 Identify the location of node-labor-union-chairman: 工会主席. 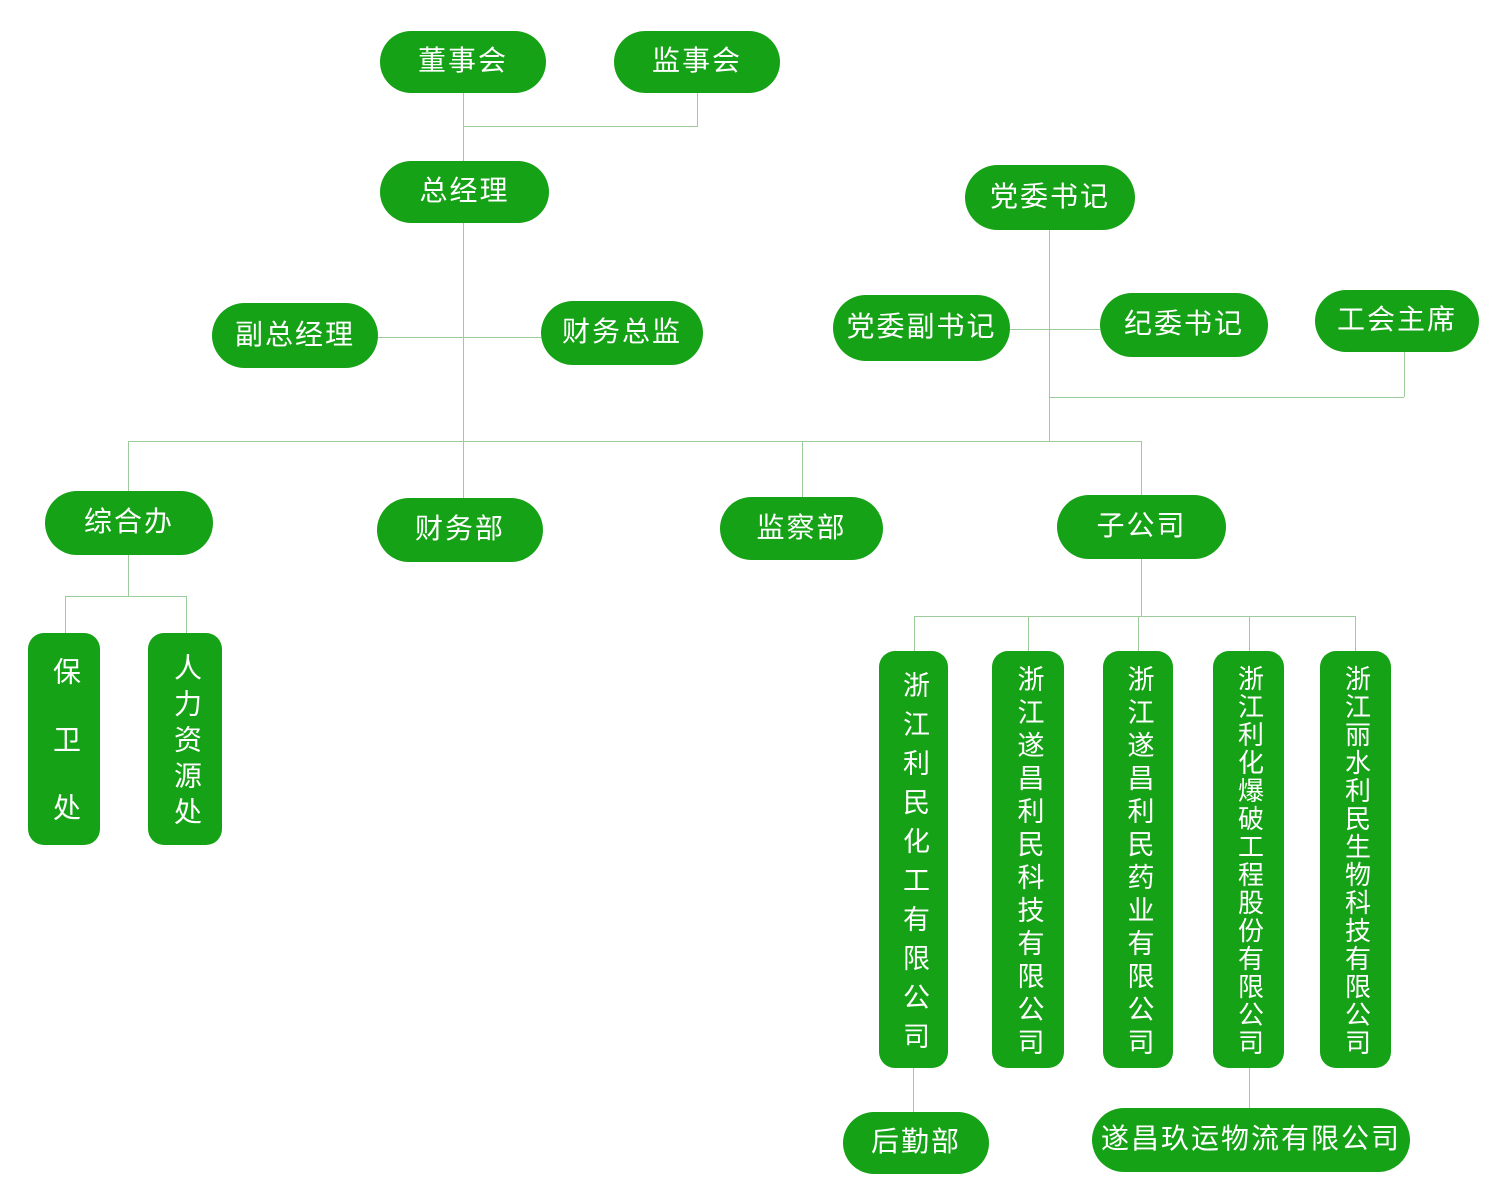
(1397, 321).